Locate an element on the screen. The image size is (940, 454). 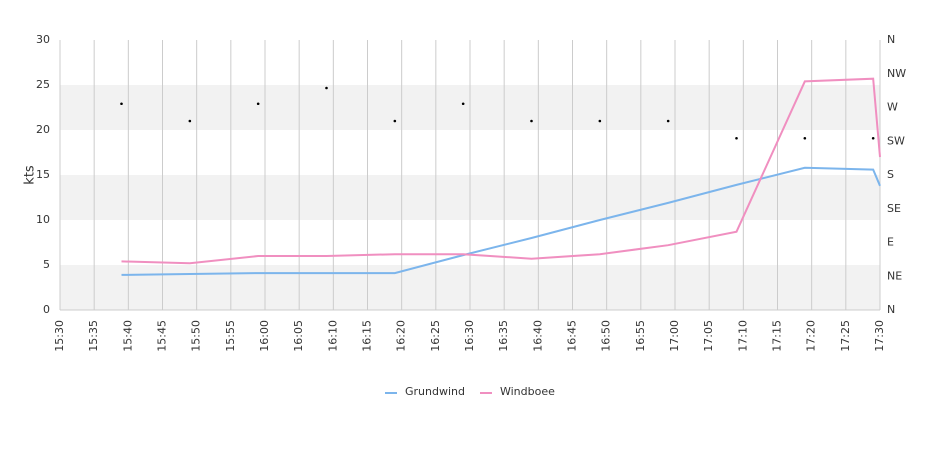
x-tick-label: 17:00 is located at coordinates (674, 336).